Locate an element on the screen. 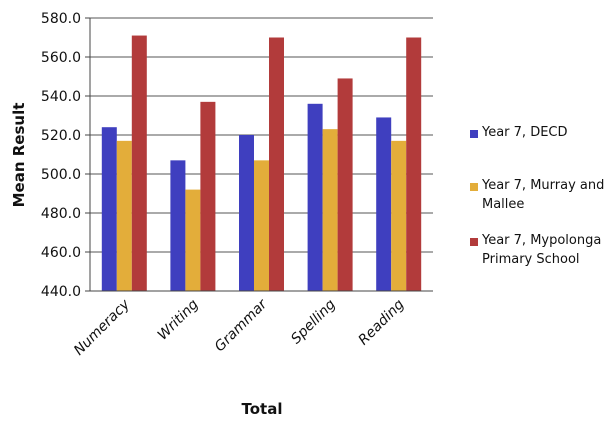 The width and height of the screenshot is (607, 423). legend-item: Year 7, Murray and Mallee is located at coordinates (537, 195).